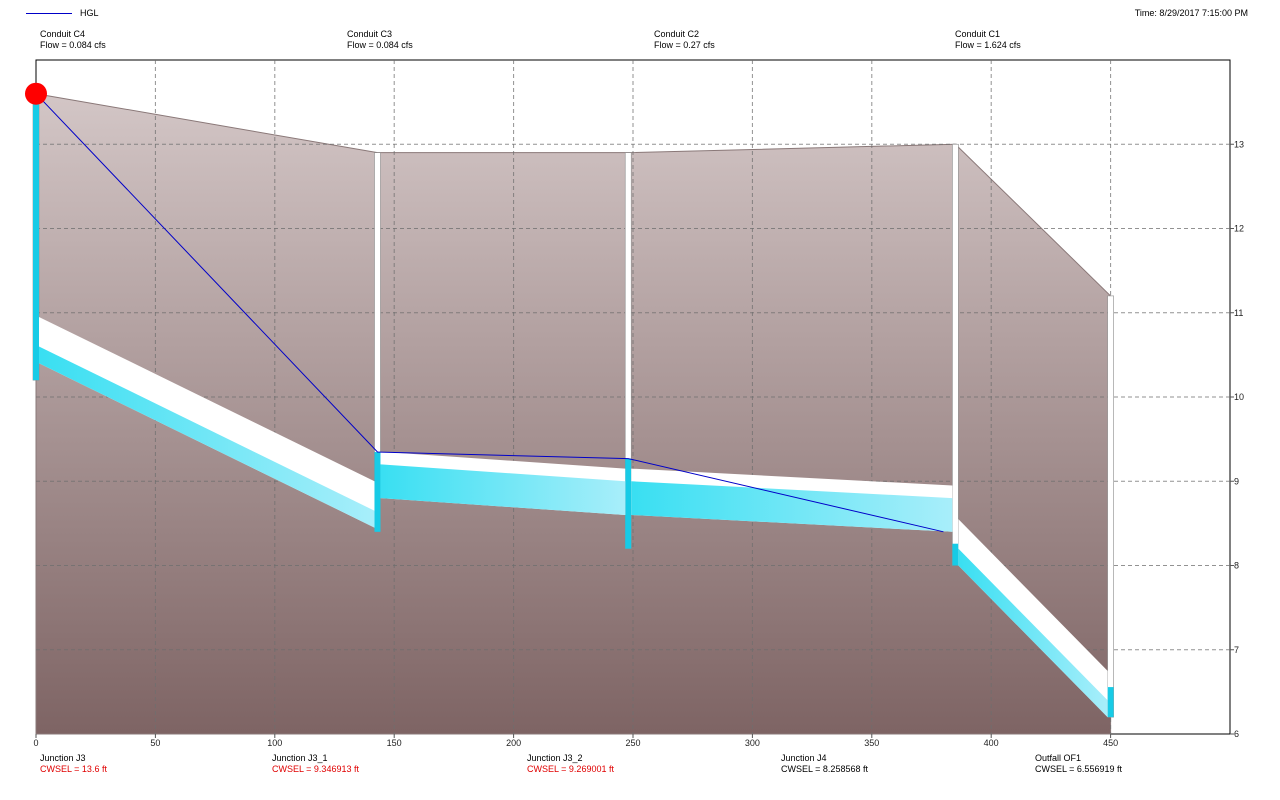 The image size is (1280, 800). Describe the element at coordinates (792, 506) in the screenshot. I see `conduit-water-c2` at that location.